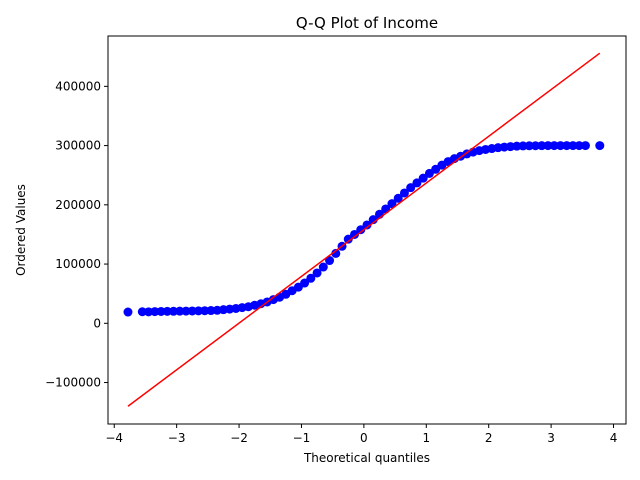 The height and width of the screenshot is (480, 640). Describe the element at coordinates (114, 438) in the screenshot. I see `x-tick-label: −4` at that location.